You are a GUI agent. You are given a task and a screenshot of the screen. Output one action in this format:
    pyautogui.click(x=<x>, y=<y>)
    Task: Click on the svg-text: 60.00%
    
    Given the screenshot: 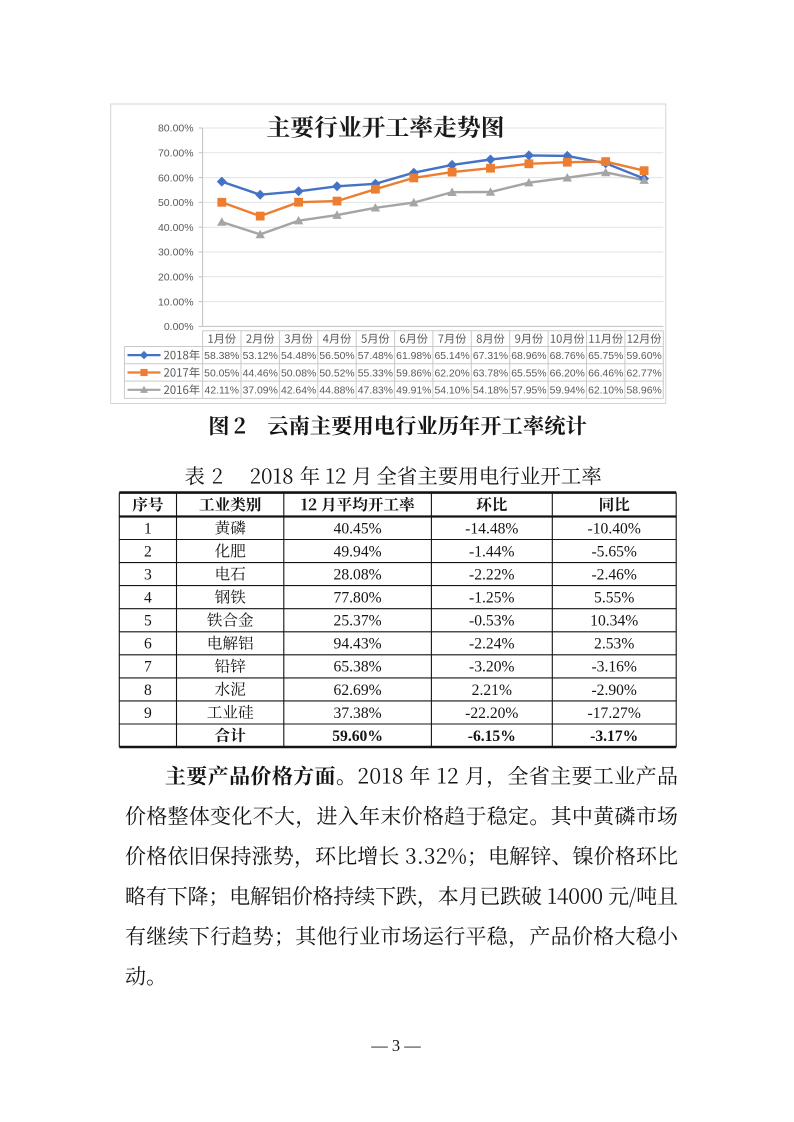 What is the action you would take?
    pyautogui.click(x=176, y=178)
    